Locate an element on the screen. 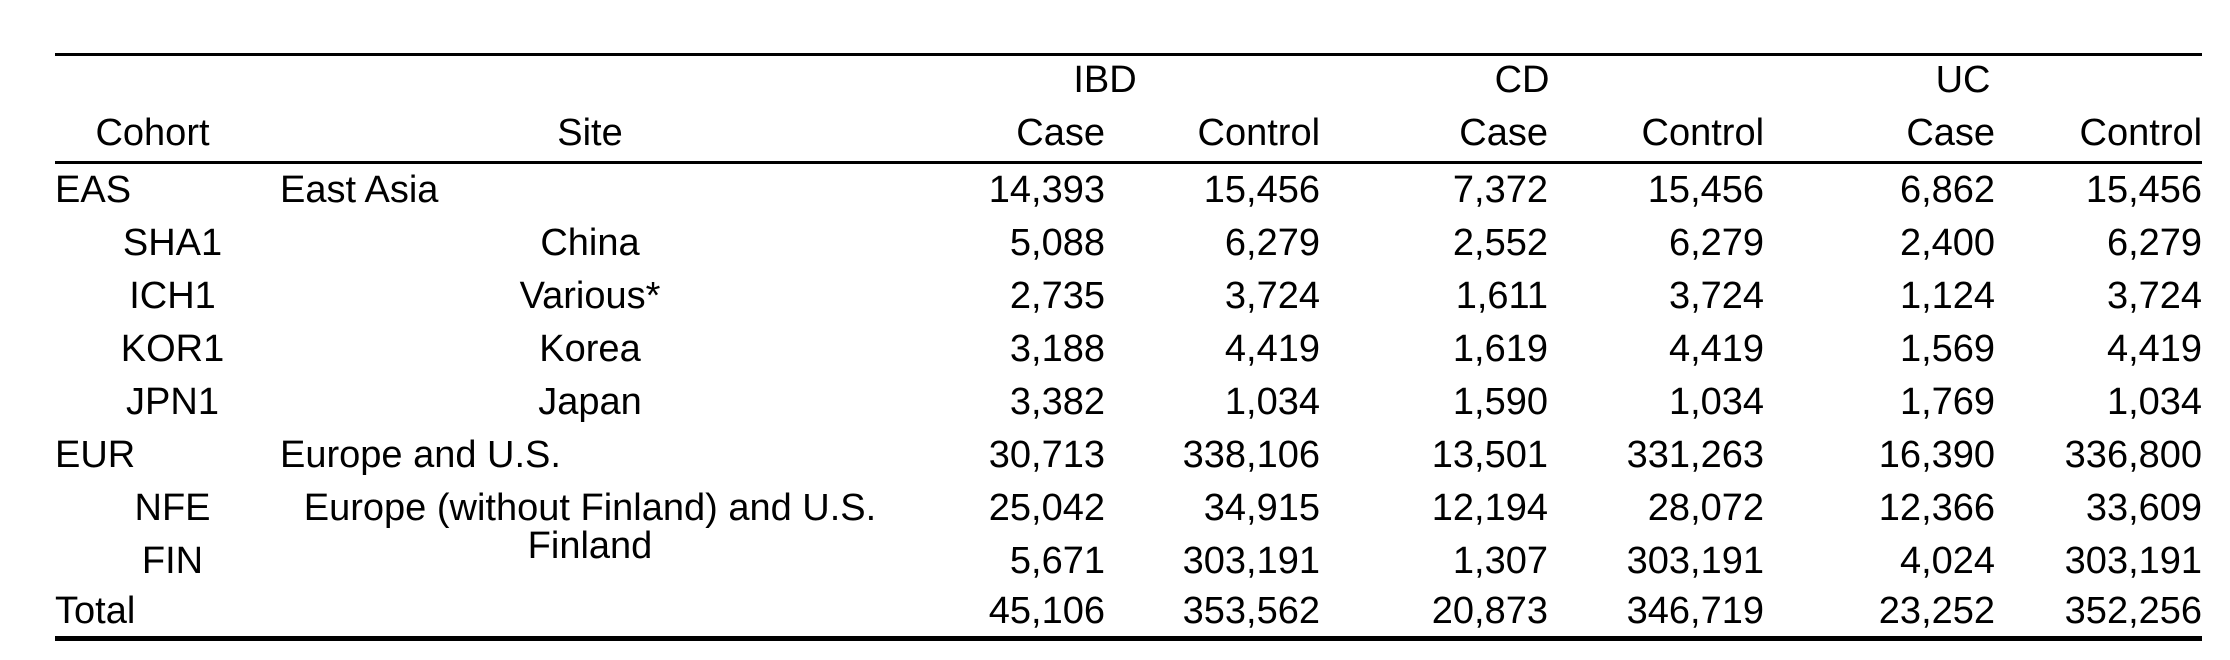 The image size is (2230, 660). total-cd-case-cell: 20,873 is located at coordinates (1434, 614).